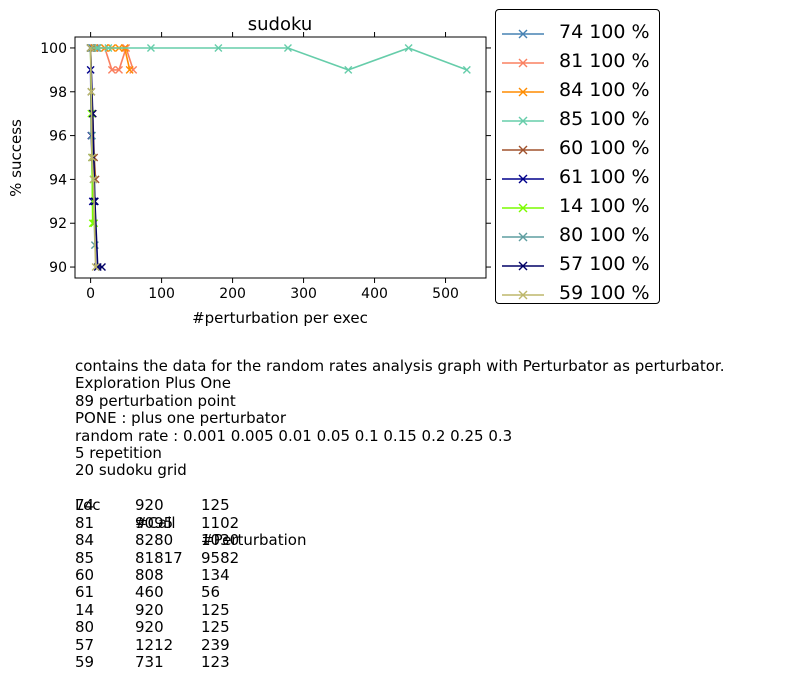 Image resolution: width=809 pixels, height=699 pixels. Describe the element at coordinates (211, 592) in the screenshot. I see `table-cell: 56` at that location.